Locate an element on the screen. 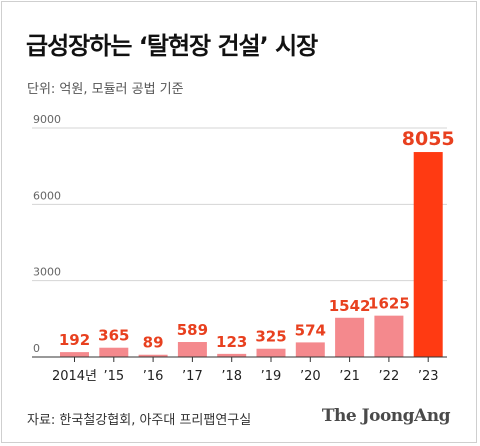  data-label: 8055 is located at coordinates (428, 139).